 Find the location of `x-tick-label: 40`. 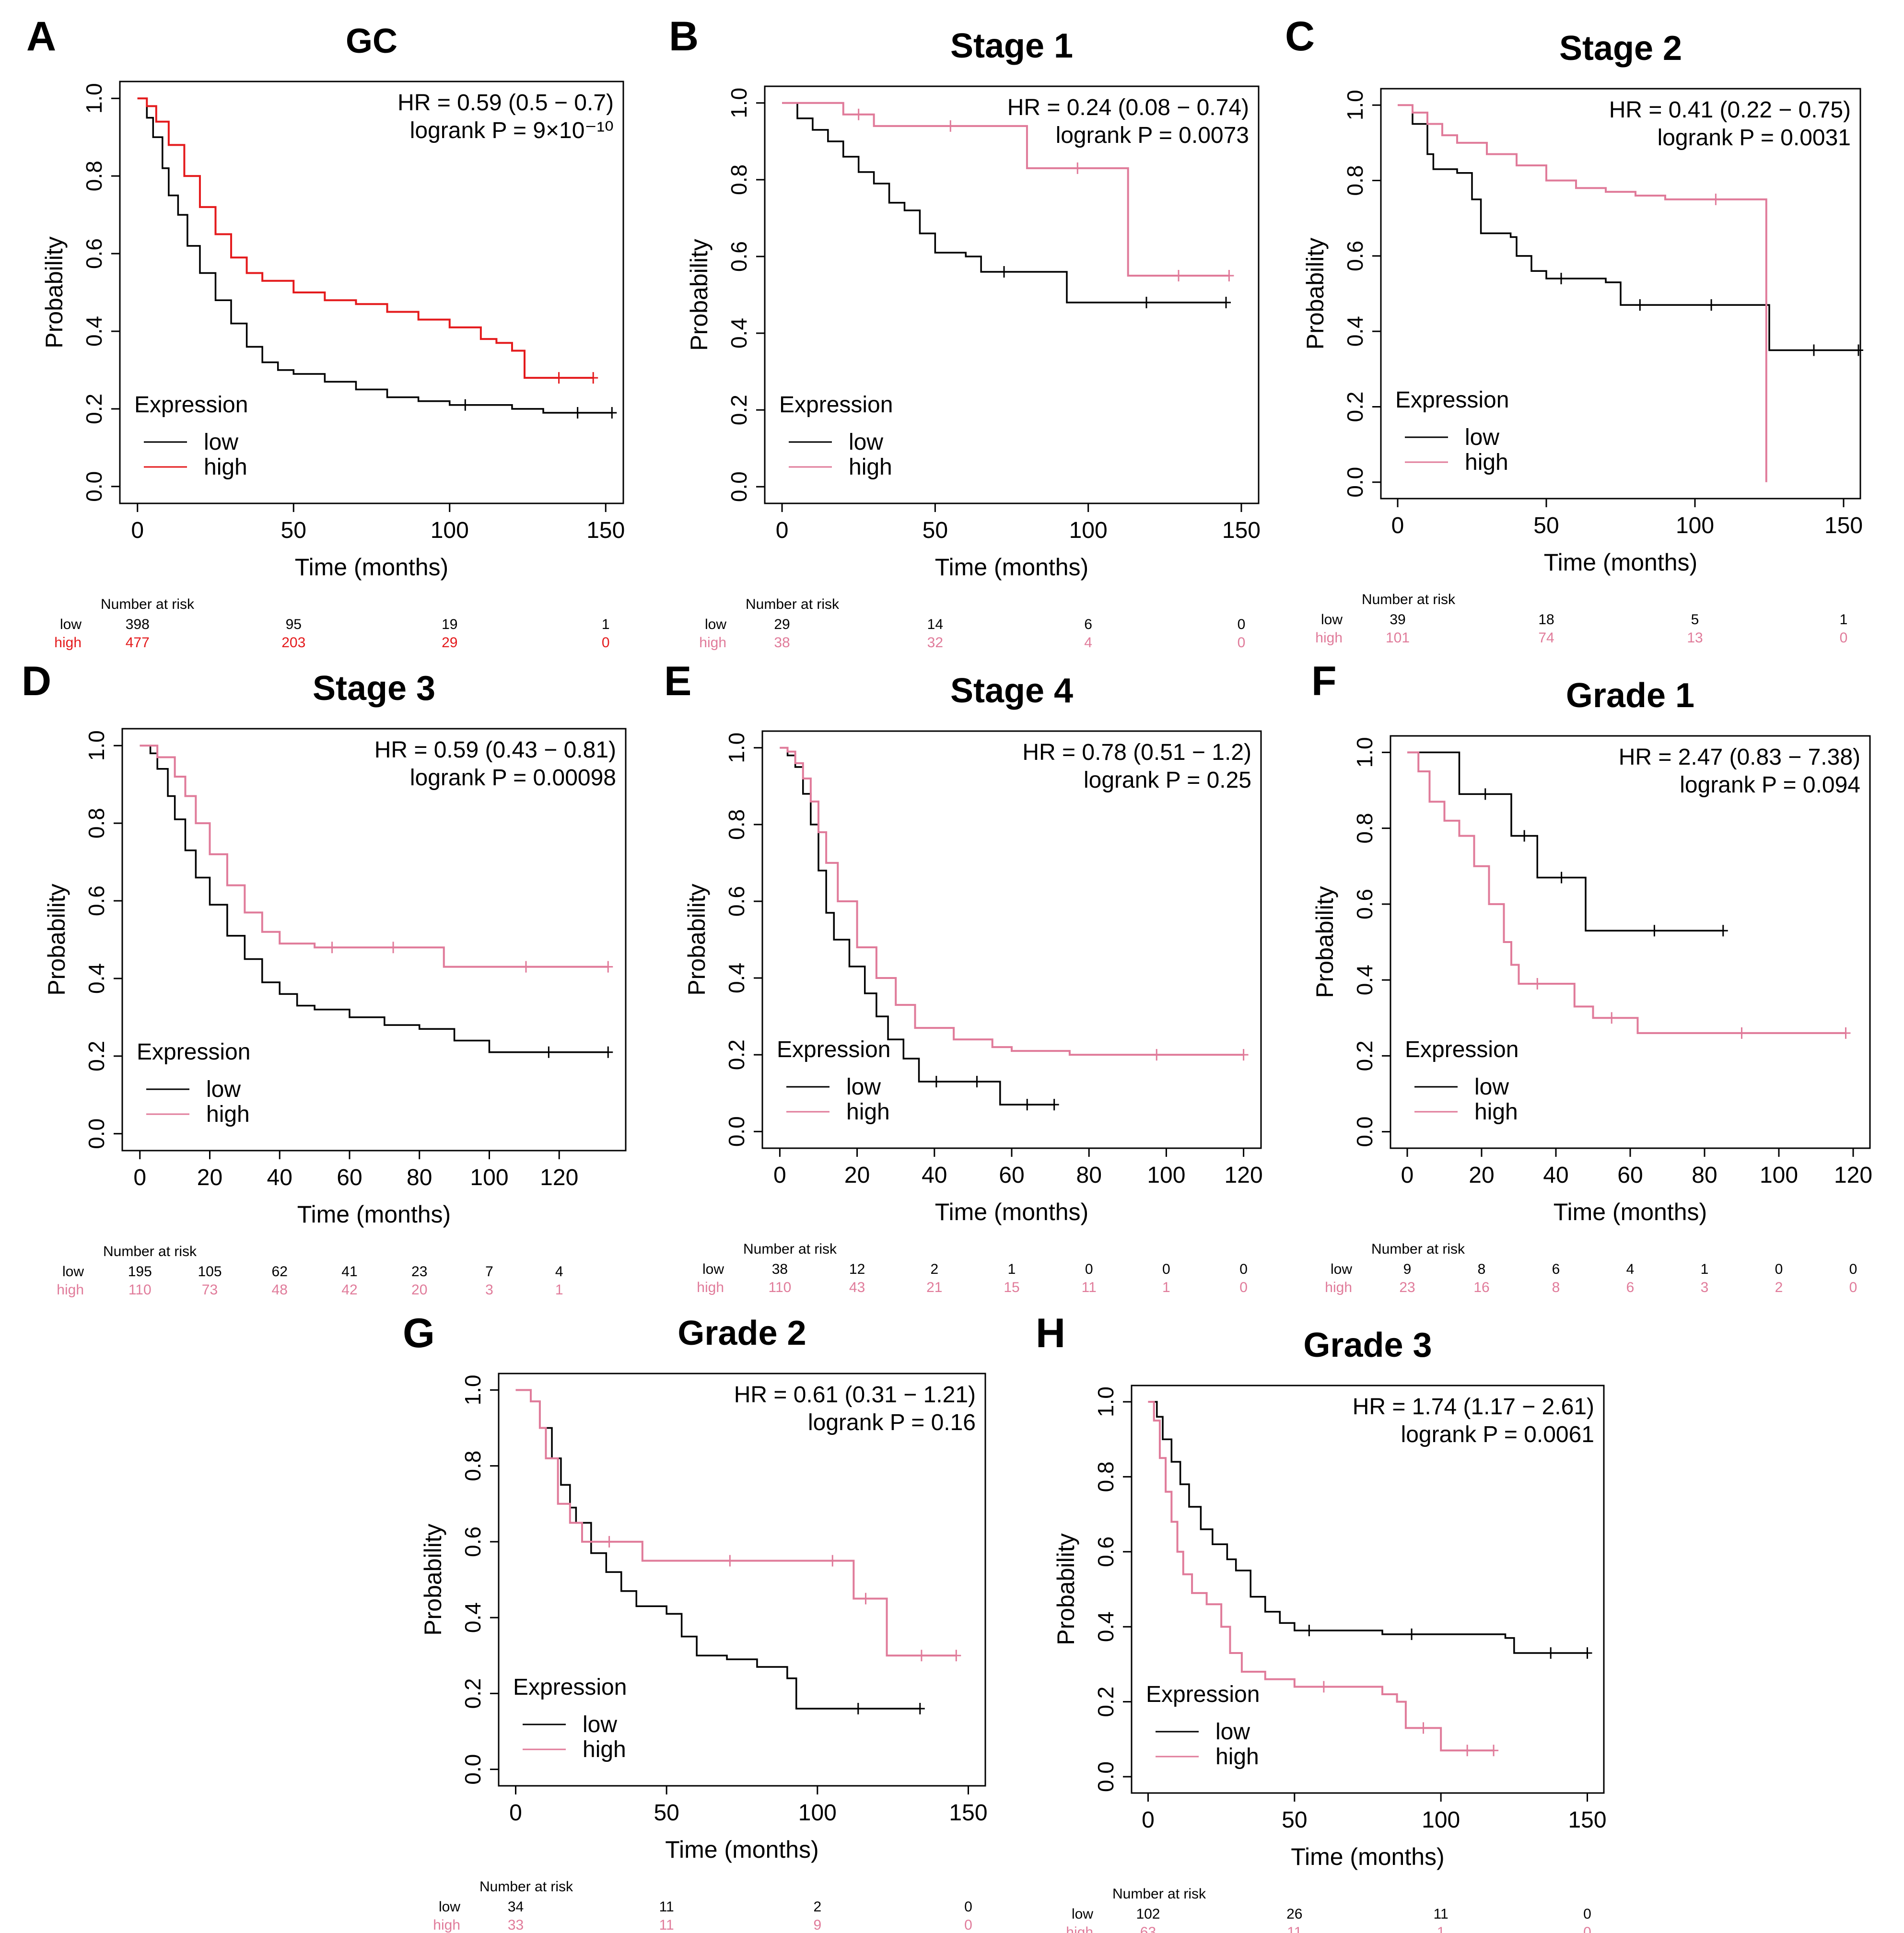

x-tick-label: 40 is located at coordinates (279, 1177).